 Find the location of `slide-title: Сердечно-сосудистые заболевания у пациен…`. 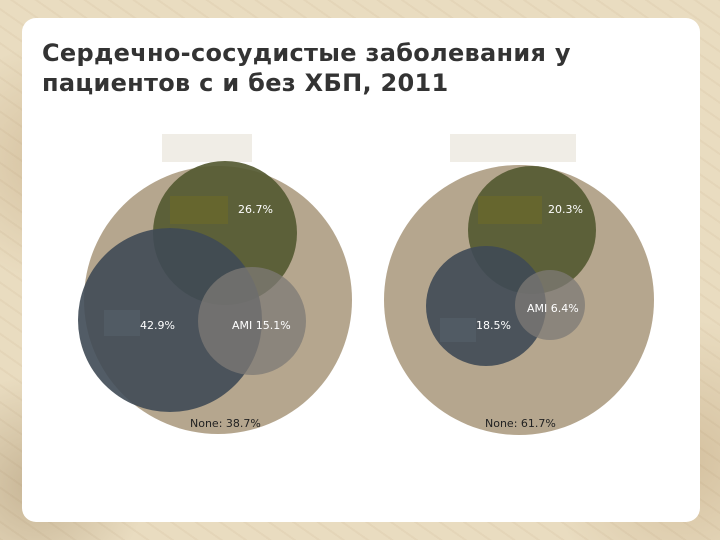

slide-title: Сердечно-сосудистые заболевания у пациен… is located at coordinates (342, 68).